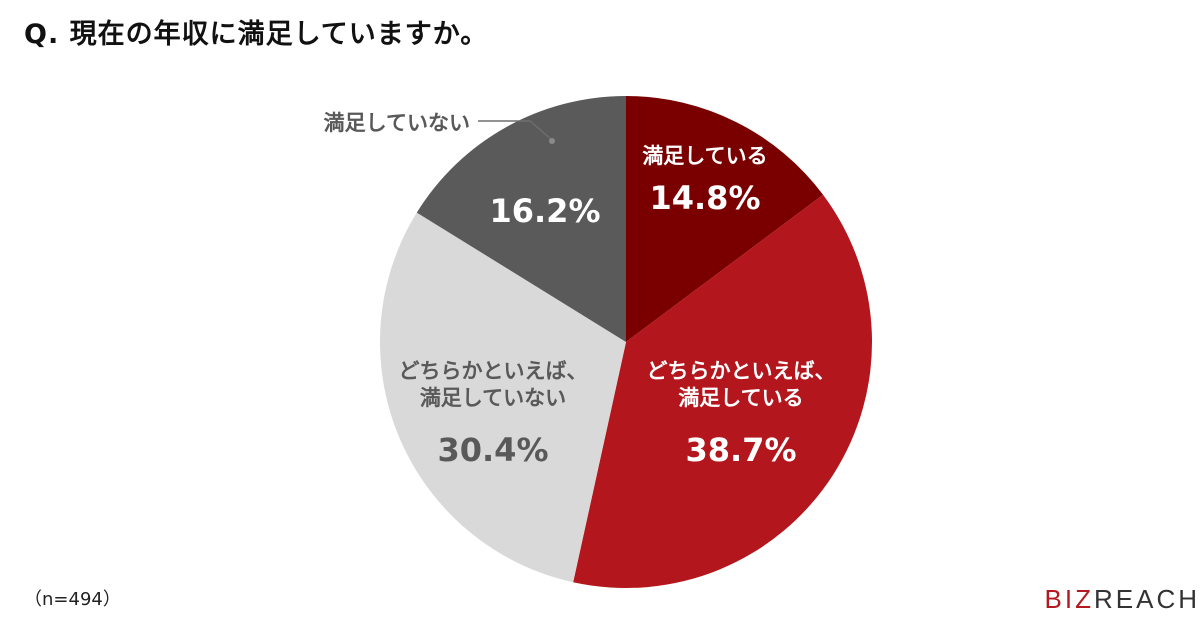 This screenshot has height=626, width=1200. What do you see at coordinates (493, 398) in the screenshot?
I see `slice-3-label-line-2: 満足していない` at bounding box center [493, 398].